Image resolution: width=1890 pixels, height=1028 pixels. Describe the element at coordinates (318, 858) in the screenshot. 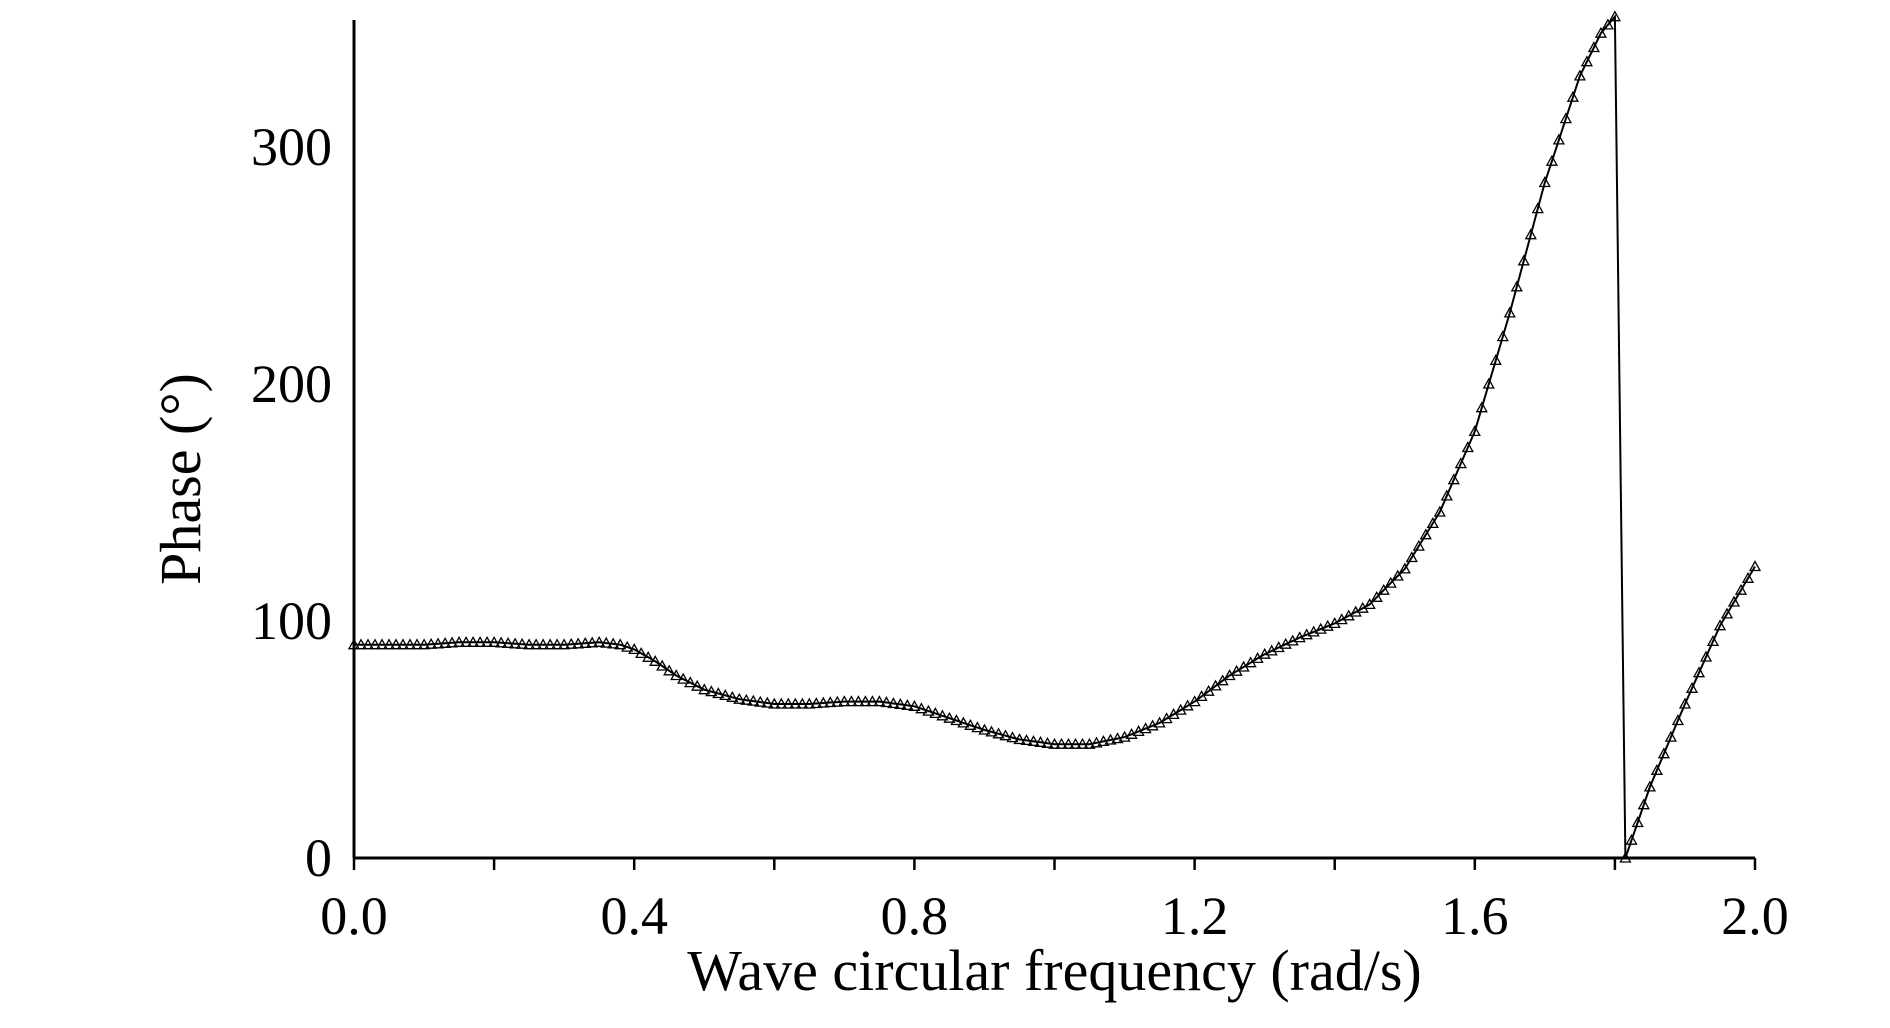

I see `y-tick-label: 0` at that location.